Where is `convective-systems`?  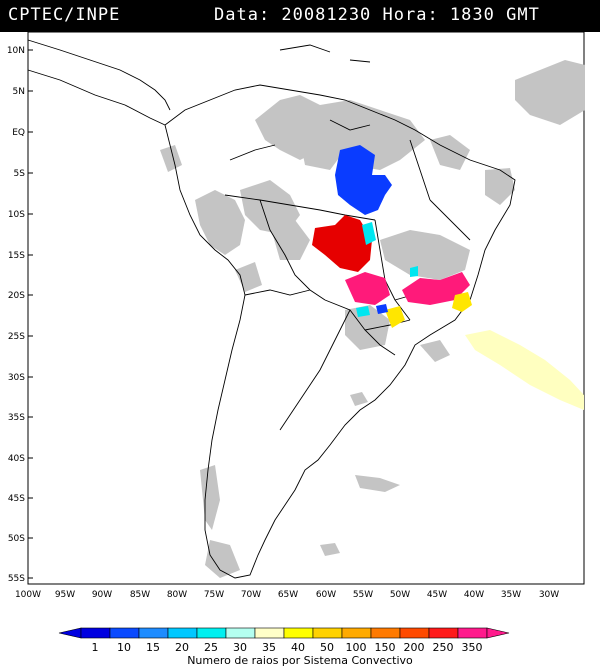
convective-systems is located at coordinates (392, 236).